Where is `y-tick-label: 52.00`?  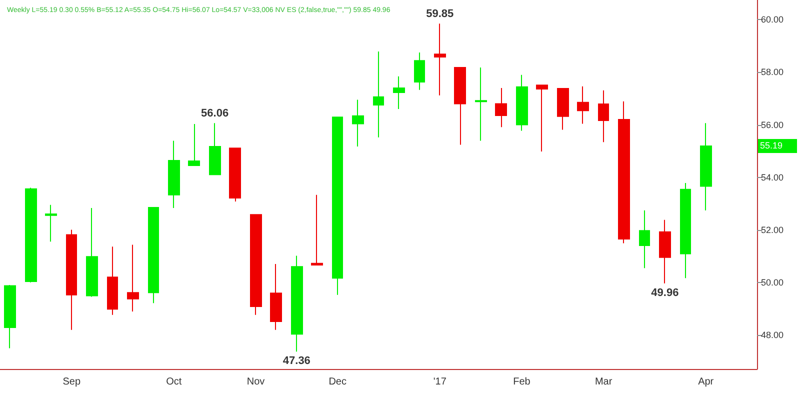
y-tick-label: 52.00 is located at coordinates (772, 229).